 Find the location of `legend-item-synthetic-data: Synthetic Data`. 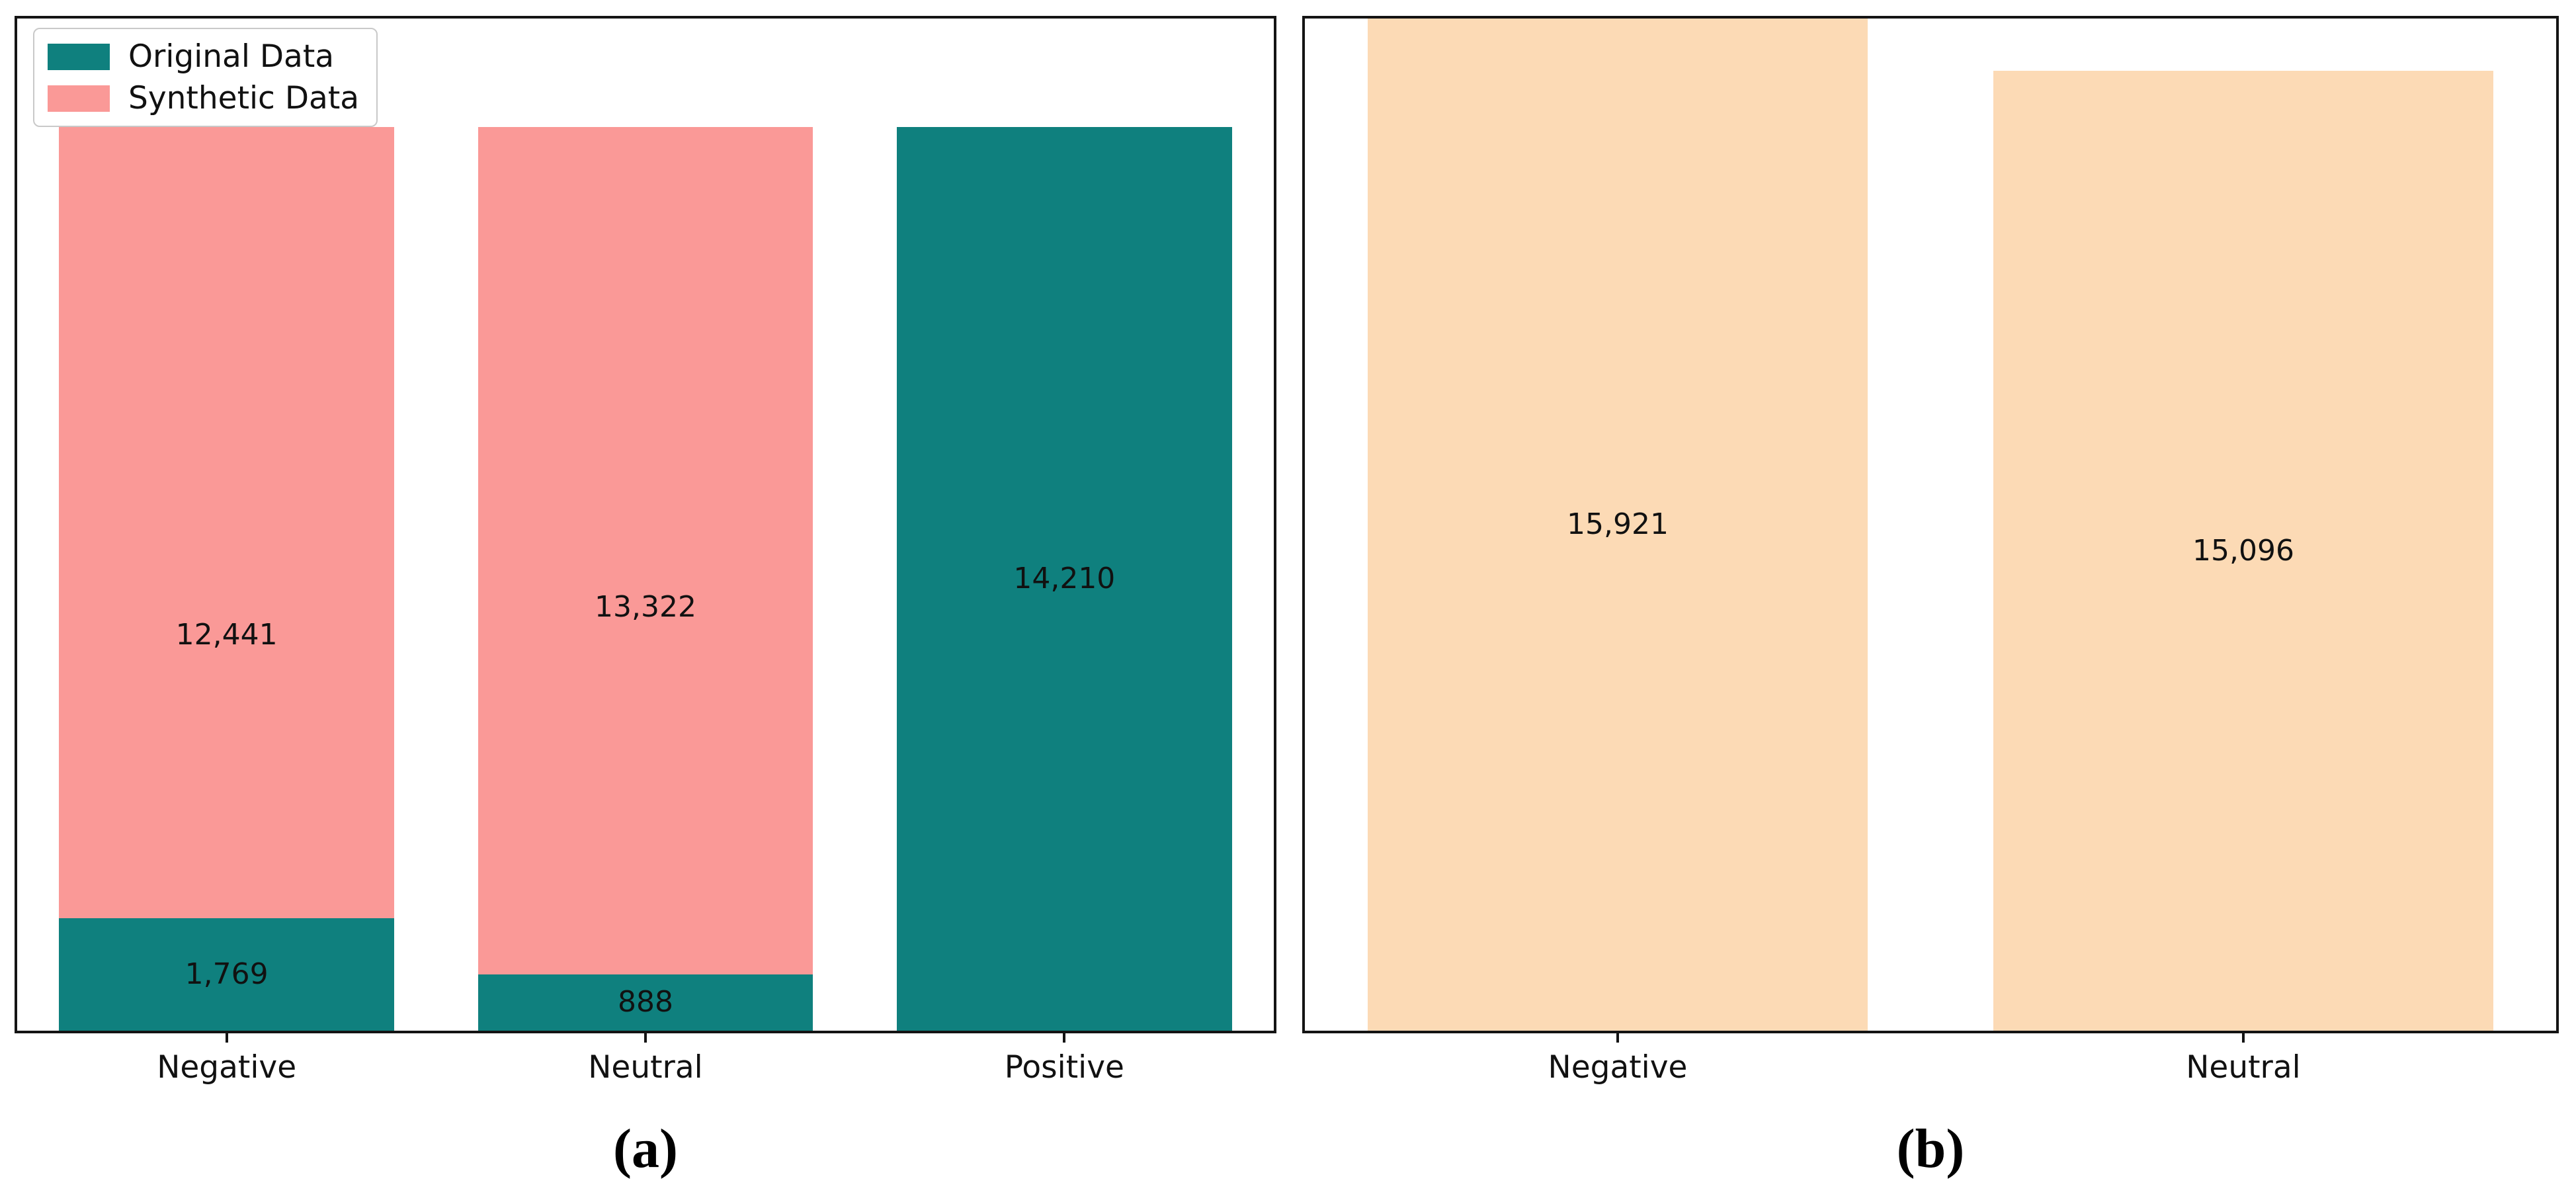

legend-item-synthetic-data: Synthetic Data is located at coordinates (203, 98).